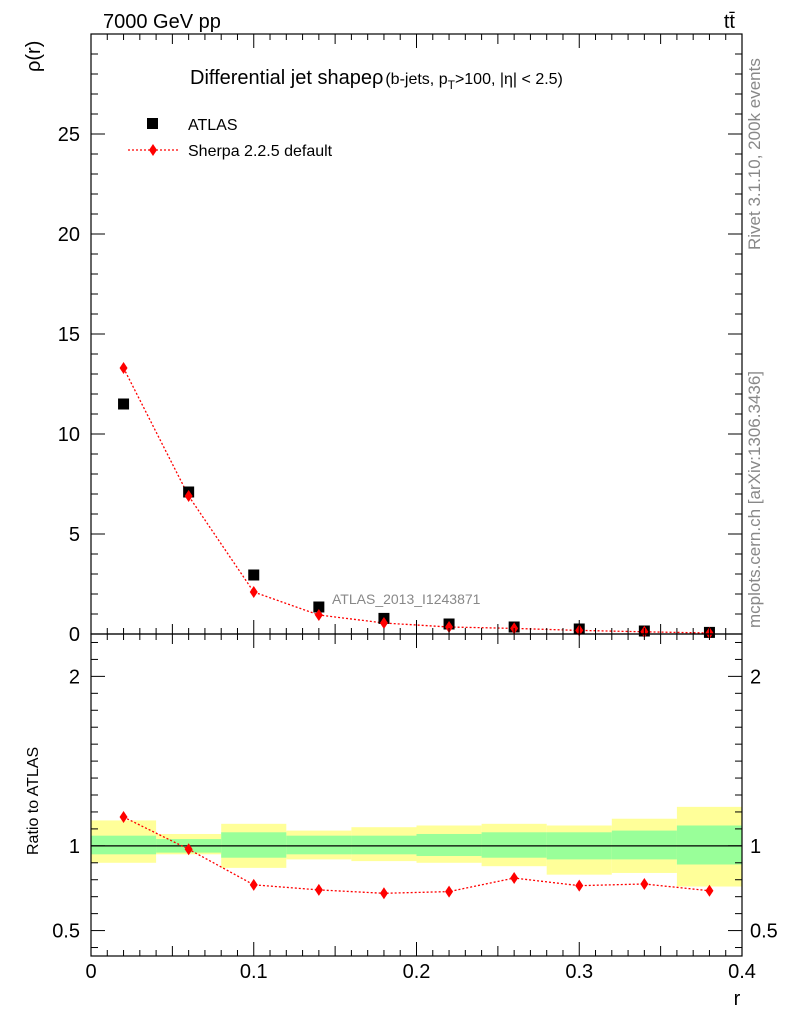 The image size is (786, 1024). What do you see at coordinates (69, 135) in the screenshot?
I see `y-tick-label: 25` at bounding box center [69, 135].